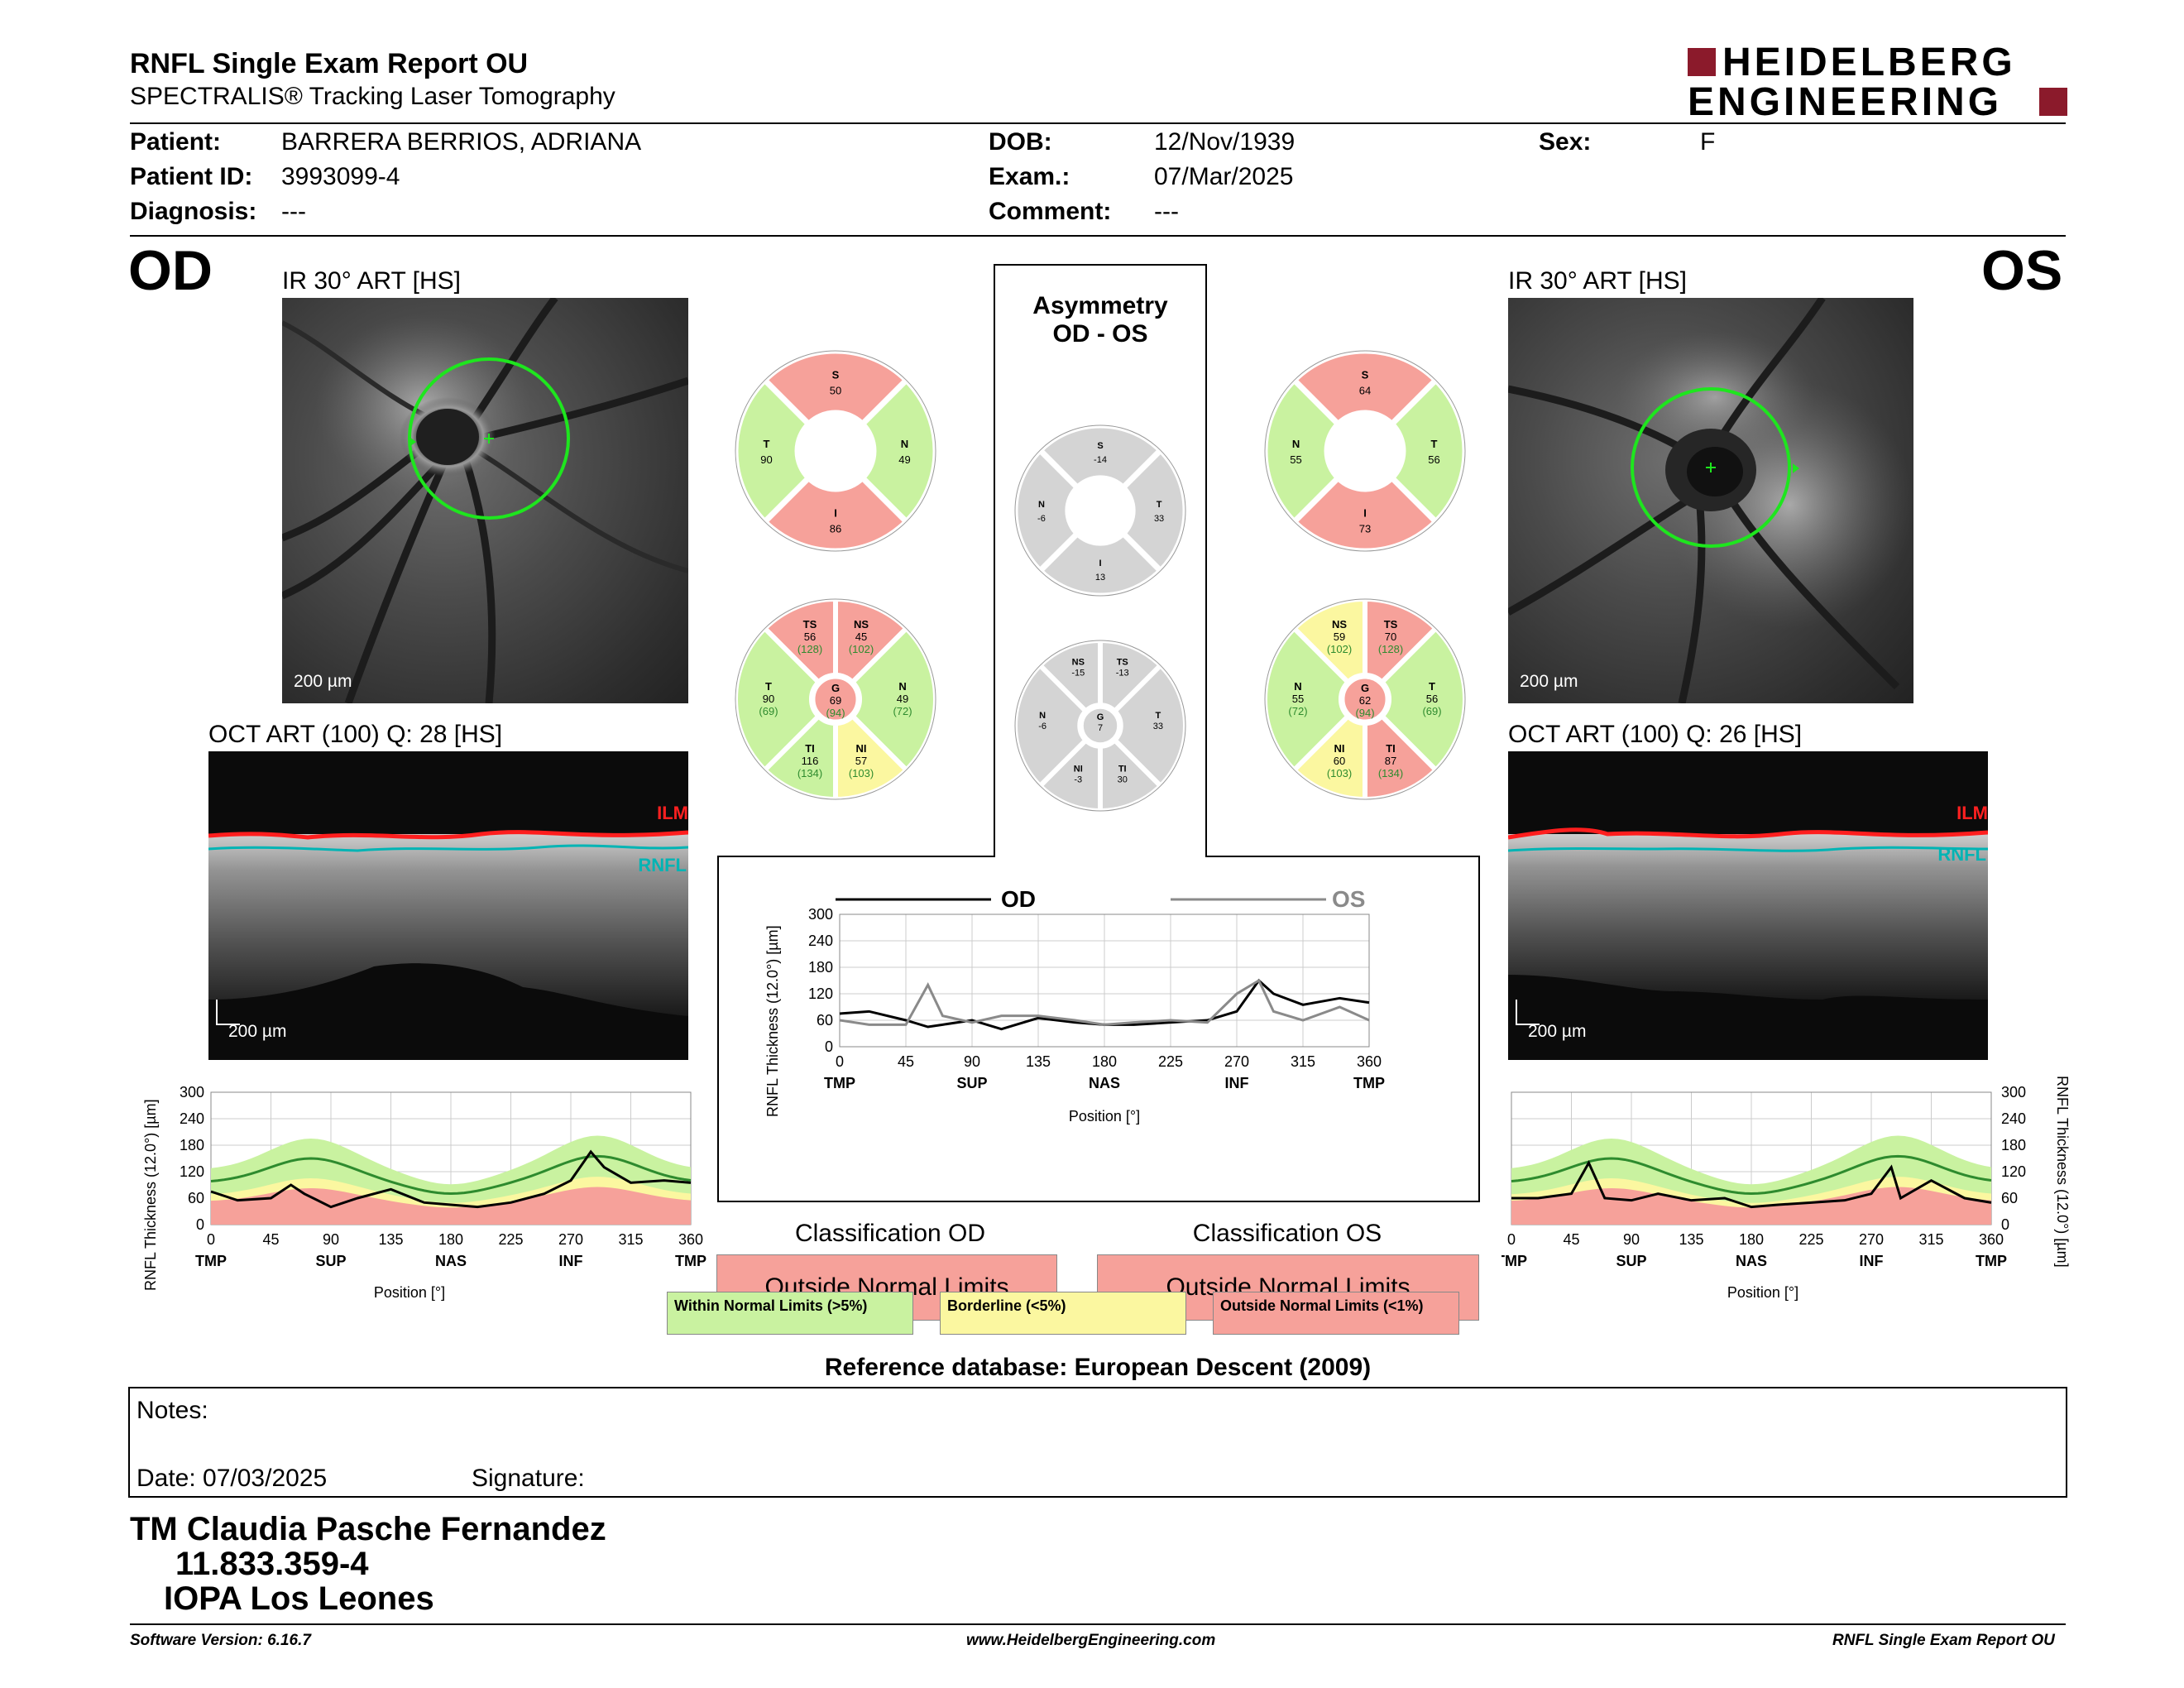 Image resolution: width=2184 pixels, height=1688 pixels. What do you see at coordinates (371, 281) in the screenshot?
I see `od-ir-caption: IR 30° ART [HS]` at bounding box center [371, 281].